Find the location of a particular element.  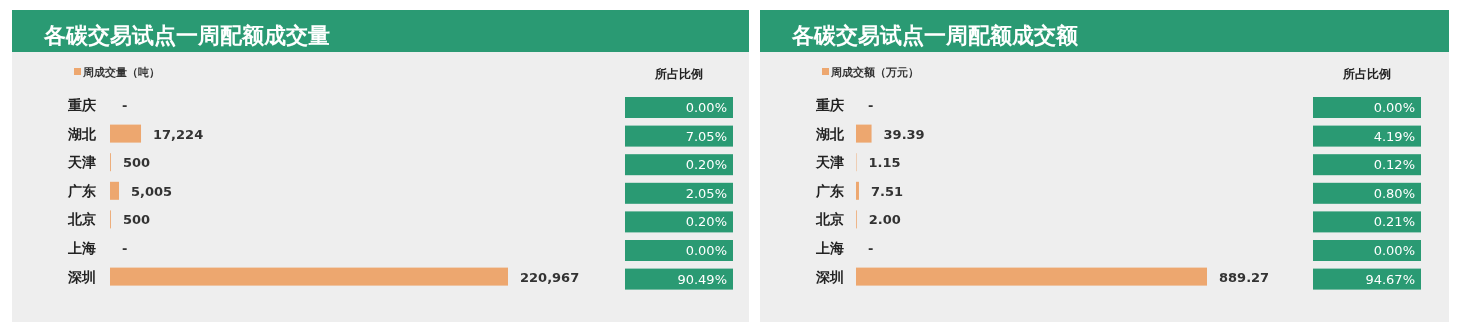

text: 0.21% is located at coordinates (1394, 222).